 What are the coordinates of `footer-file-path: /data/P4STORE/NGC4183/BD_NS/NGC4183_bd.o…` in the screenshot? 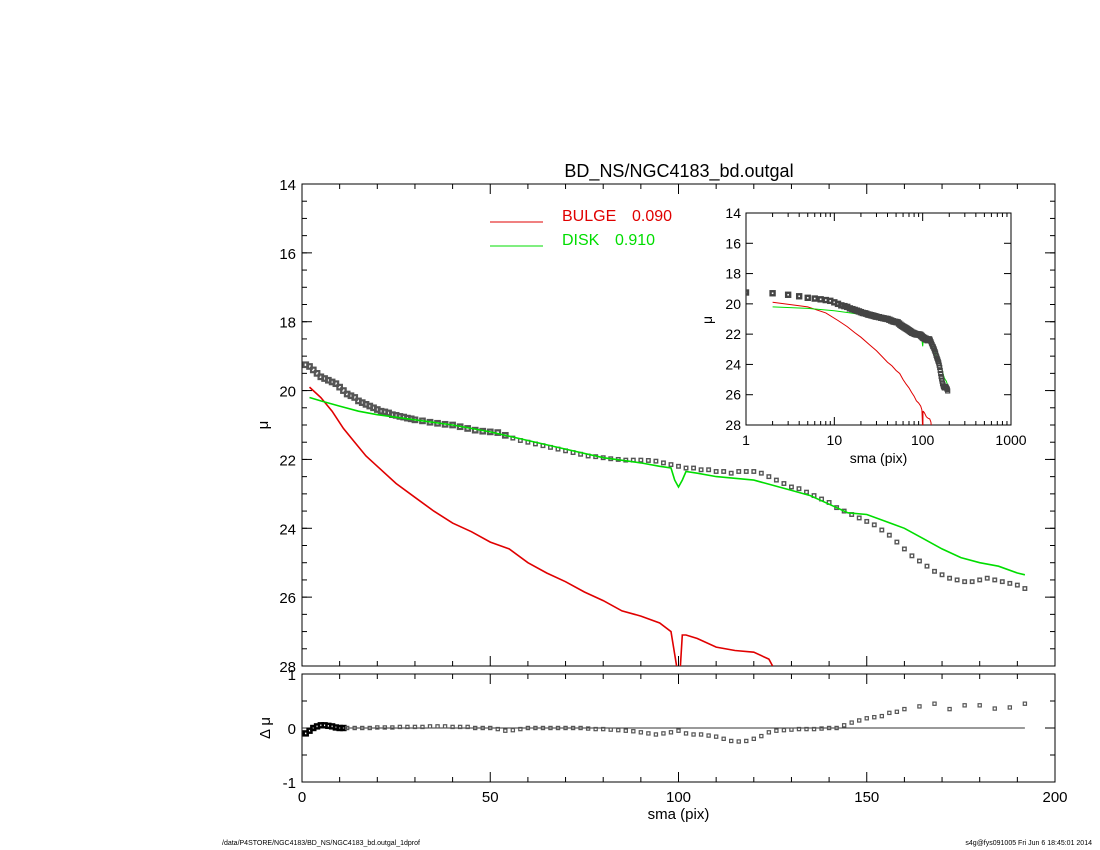 It's located at (321, 843).